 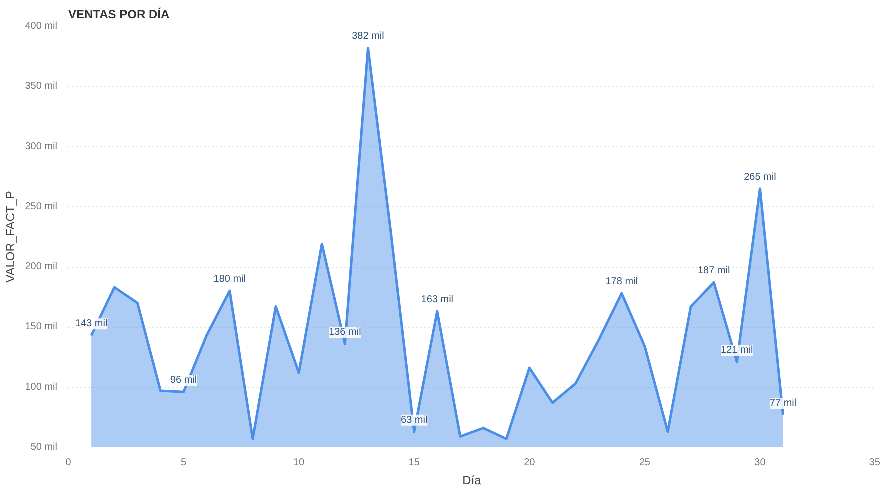 I want to click on x-tick-label: 25, so click(x=645, y=463).